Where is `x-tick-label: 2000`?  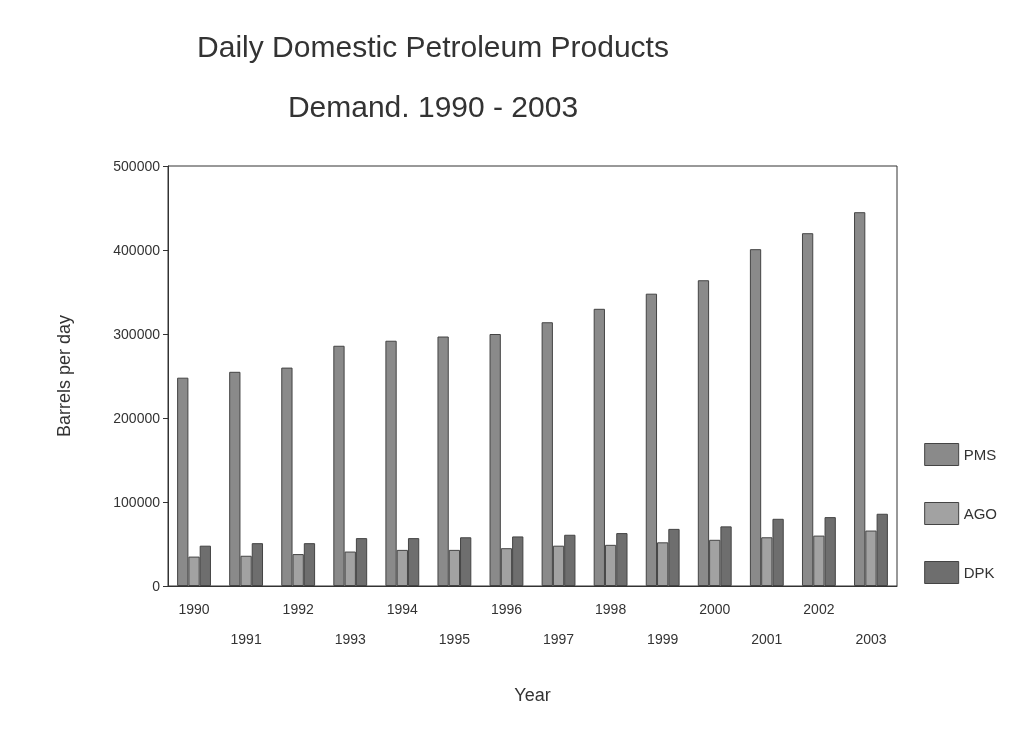 x-tick-label: 2000 is located at coordinates (715, 609).